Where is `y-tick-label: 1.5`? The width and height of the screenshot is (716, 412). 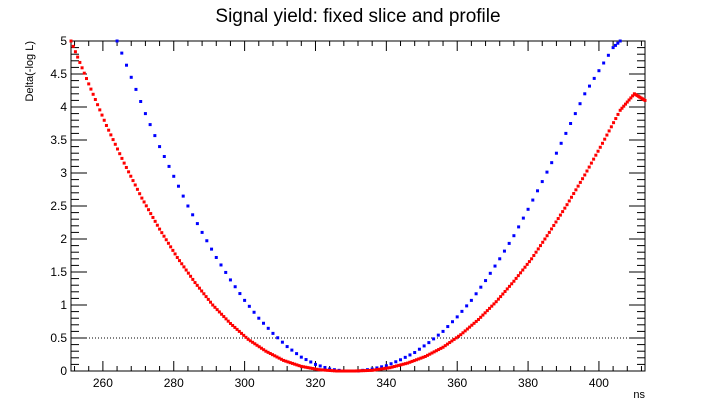
y-tick-label: 1.5 is located at coordinates (58, 272).